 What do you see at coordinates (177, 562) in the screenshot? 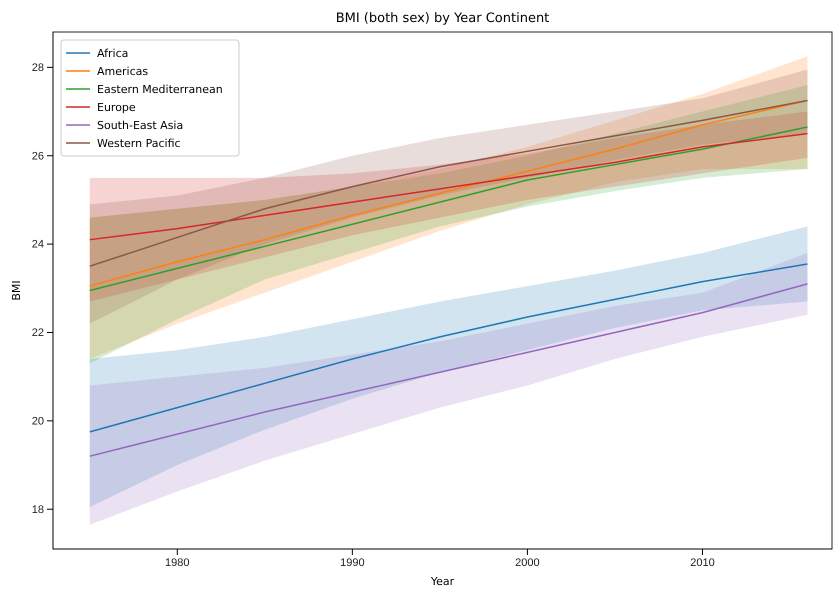
I see `x-tick-label: 1980` at bounding box center [177, 562].